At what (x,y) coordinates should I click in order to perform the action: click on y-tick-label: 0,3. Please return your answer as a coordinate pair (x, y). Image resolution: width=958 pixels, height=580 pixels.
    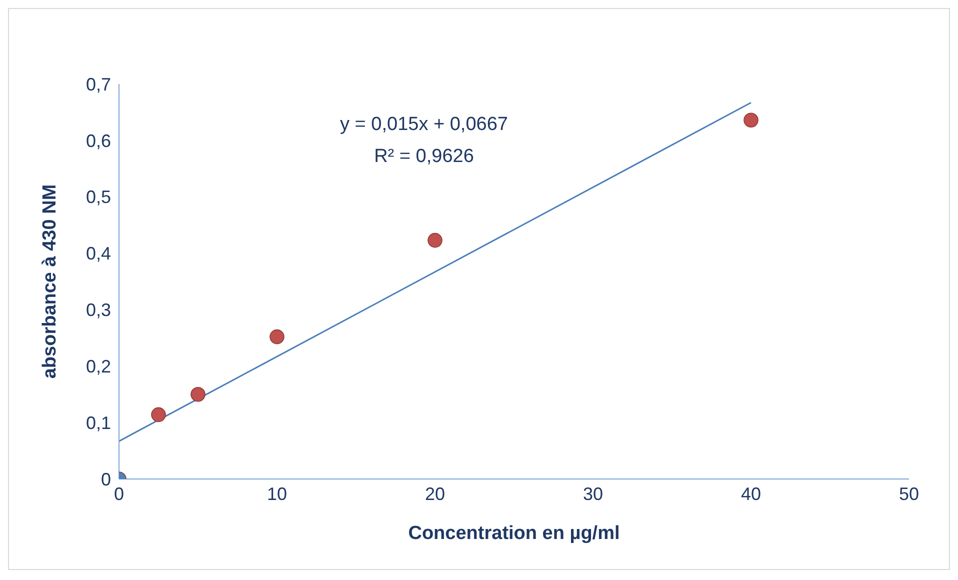
    Looking at the image, I should click on (98, 310).